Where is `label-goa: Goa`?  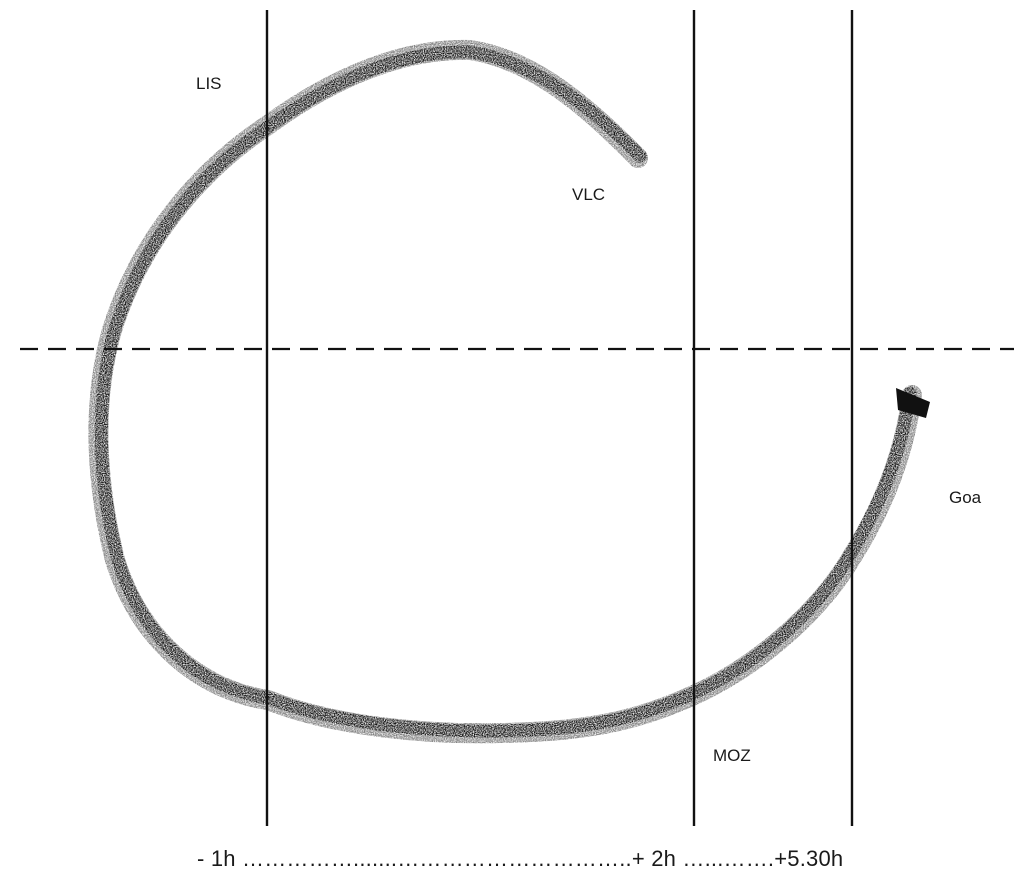
label-goa: Goa is located at coordinates (965, 497).